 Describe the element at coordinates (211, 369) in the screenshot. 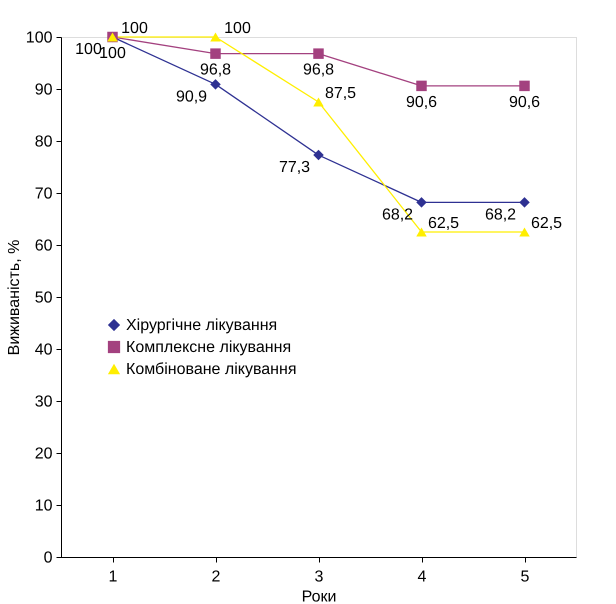

I see `legend-label: Комбіноване лікування` at that location.